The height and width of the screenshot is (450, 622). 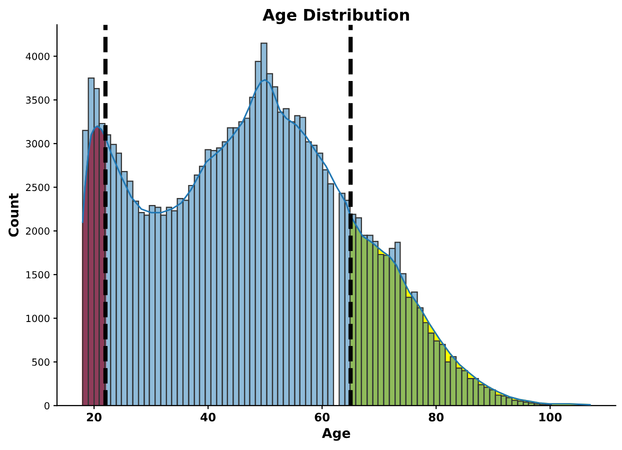 I want to click on x-tick-label: 40, so click(x=208, y=417).